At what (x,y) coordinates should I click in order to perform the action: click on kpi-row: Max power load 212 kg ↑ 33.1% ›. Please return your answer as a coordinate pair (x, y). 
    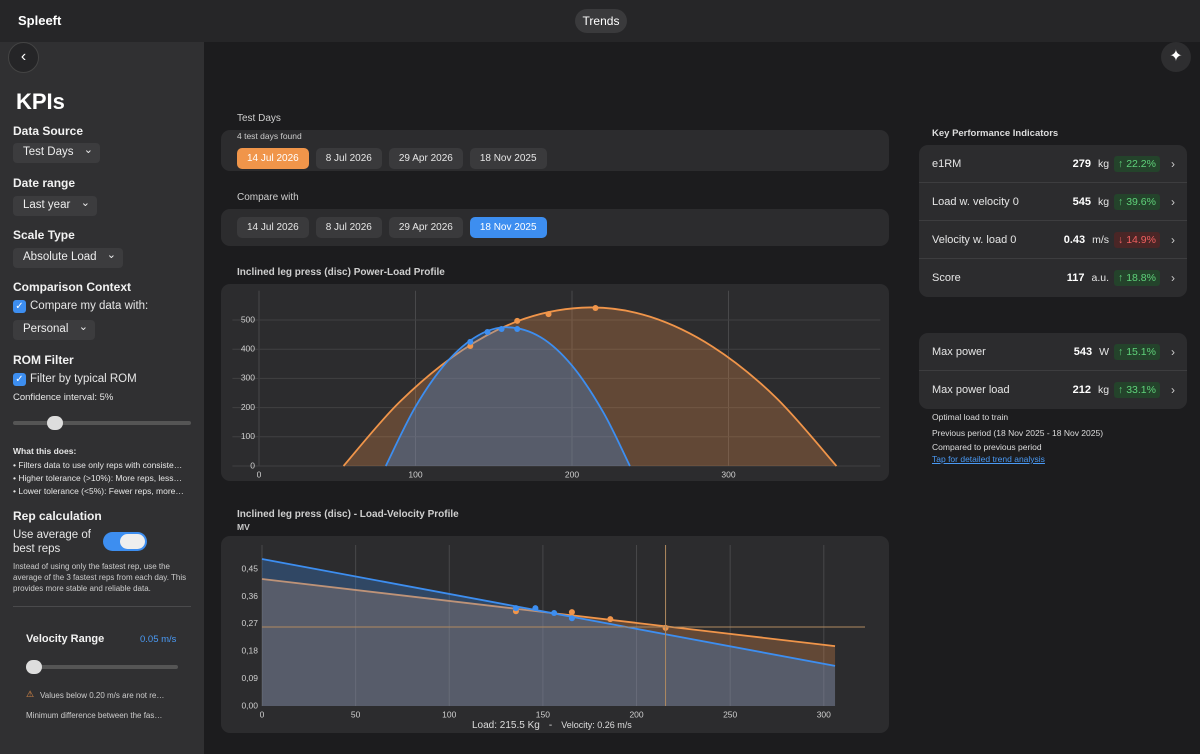
    Looking at the image, I should click on (1053, 390).